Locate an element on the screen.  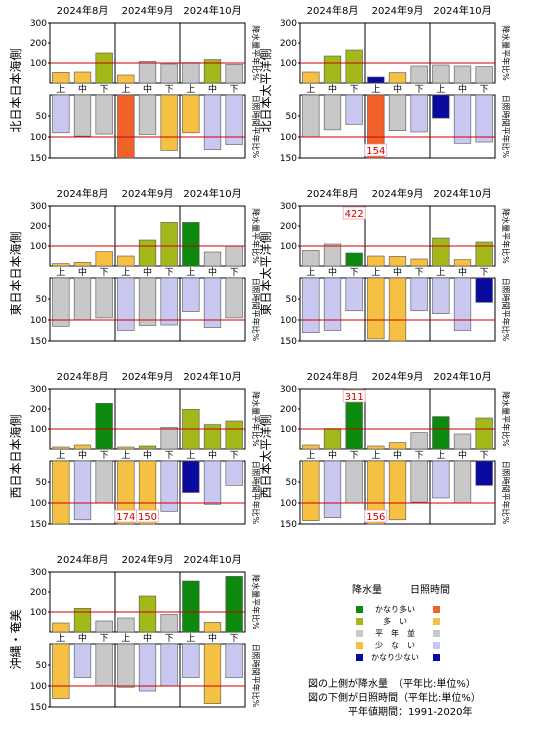
legend-label: 平 年 並 is located at coordinates (395, 633).